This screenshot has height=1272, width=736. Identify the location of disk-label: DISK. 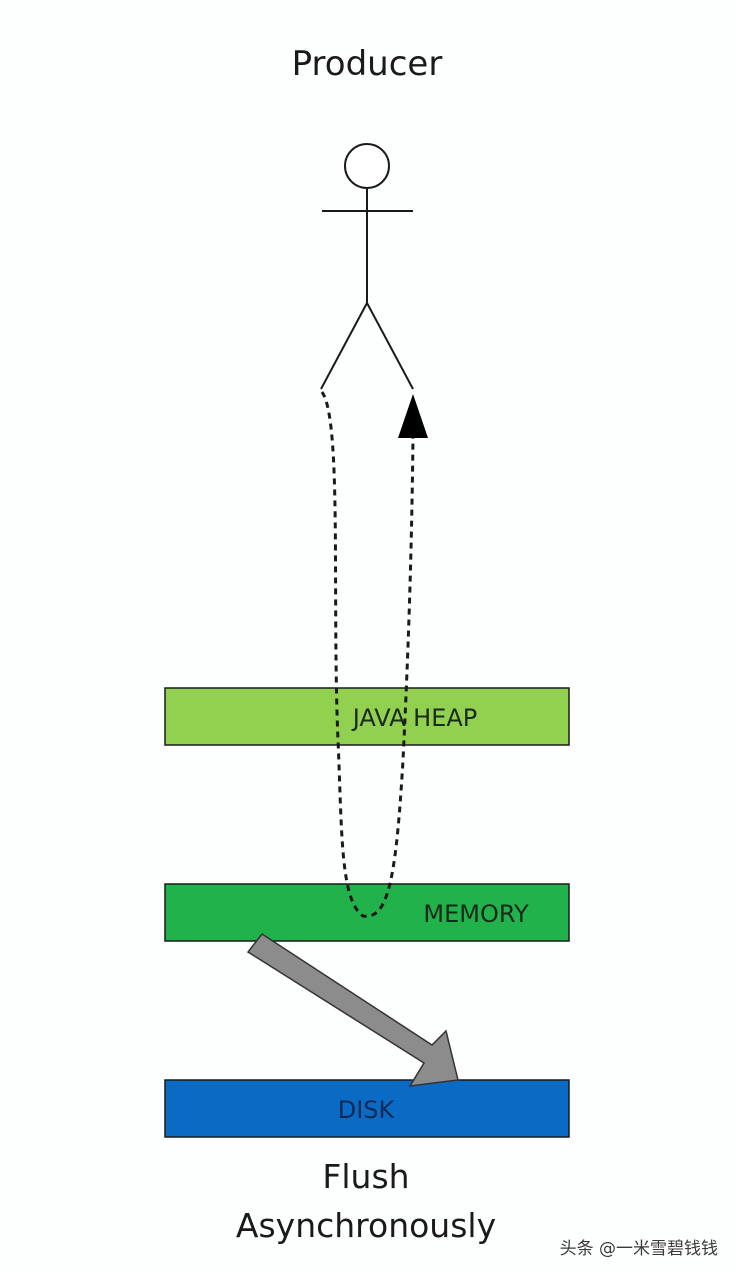
(367, 1110).